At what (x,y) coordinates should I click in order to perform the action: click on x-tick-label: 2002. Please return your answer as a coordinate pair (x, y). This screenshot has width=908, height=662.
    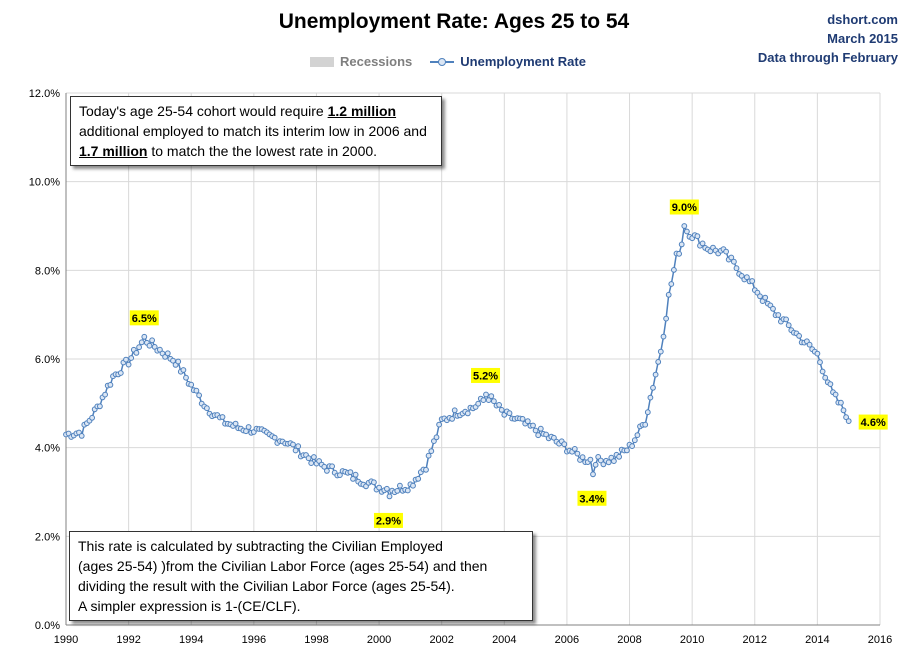
    Looking at the image, I should click on (441, 640).